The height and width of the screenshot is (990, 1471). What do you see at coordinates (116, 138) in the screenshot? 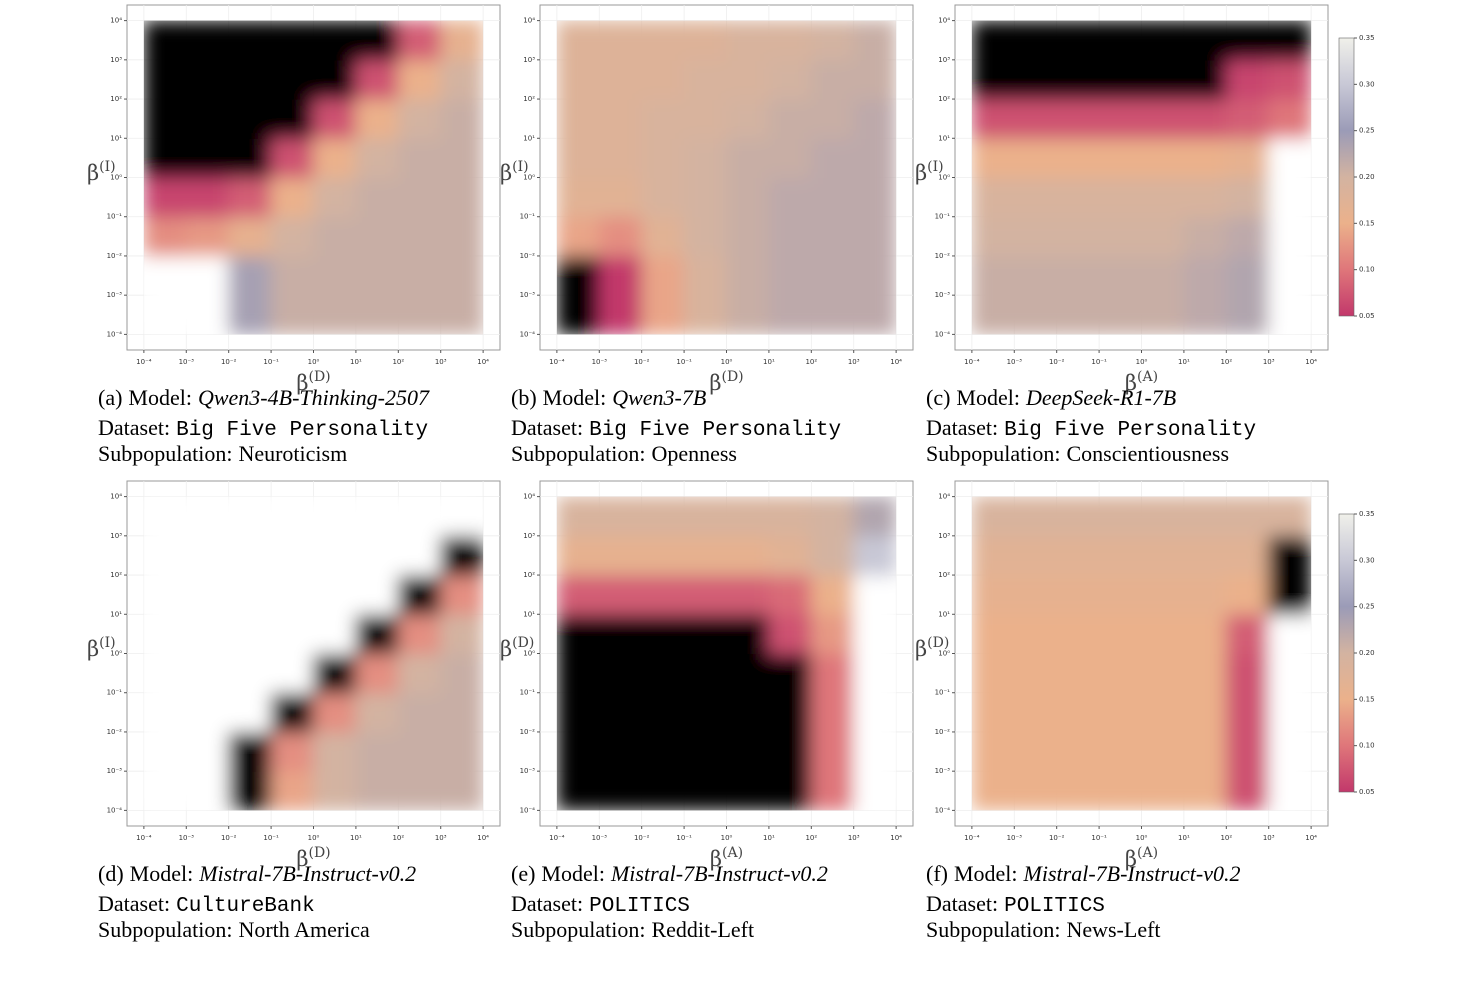
I see `y-tick-label: 10¹` at bounding box center [116, 138].